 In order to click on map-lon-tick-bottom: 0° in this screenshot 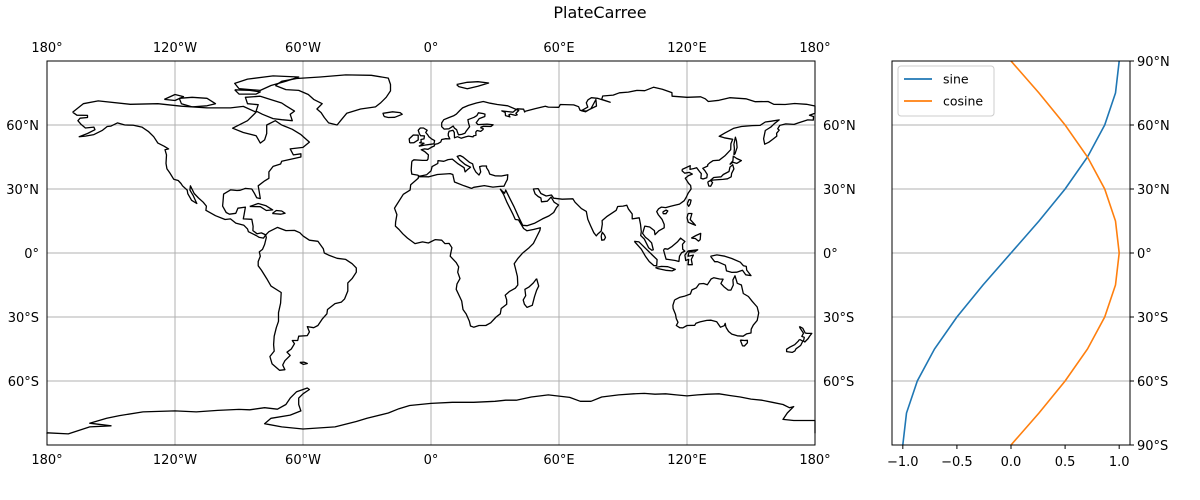, I will do `click(431, 460)`.